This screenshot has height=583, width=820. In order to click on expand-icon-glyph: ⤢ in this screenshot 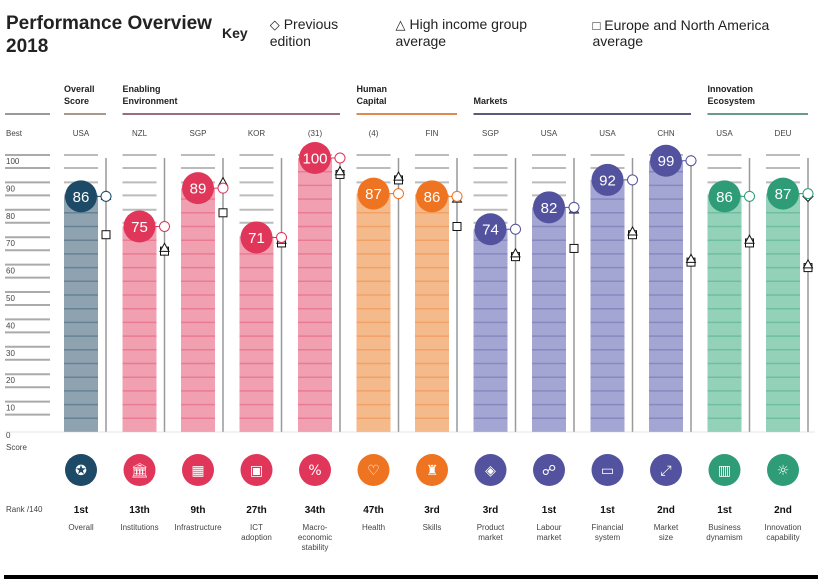, I will do `click(665, 471)`.